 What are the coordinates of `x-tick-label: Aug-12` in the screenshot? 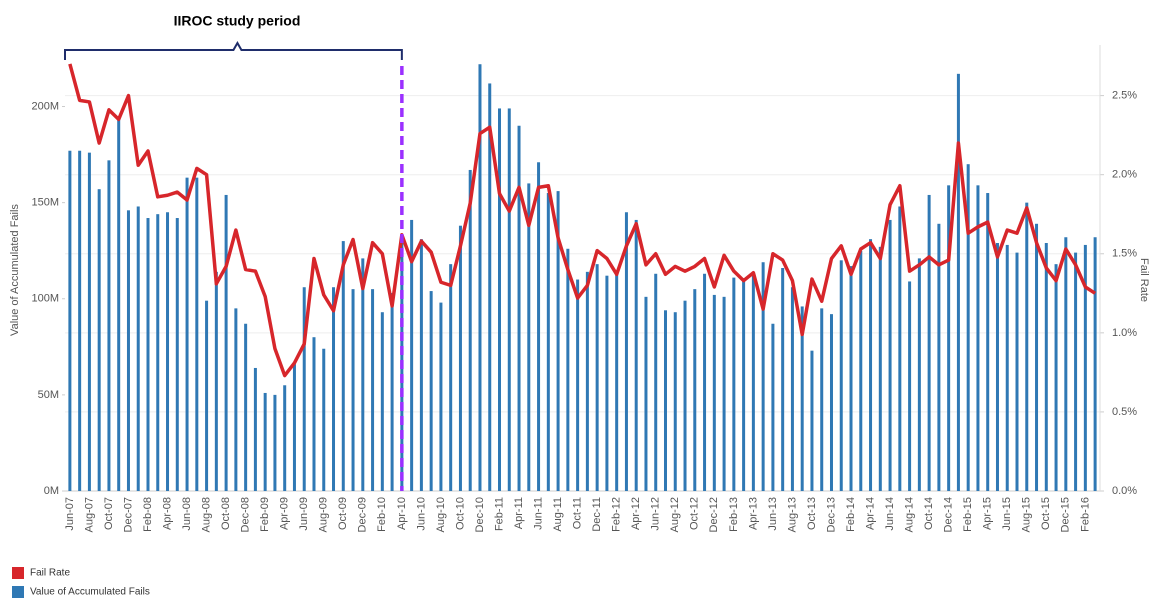 It's located at (675, 514).